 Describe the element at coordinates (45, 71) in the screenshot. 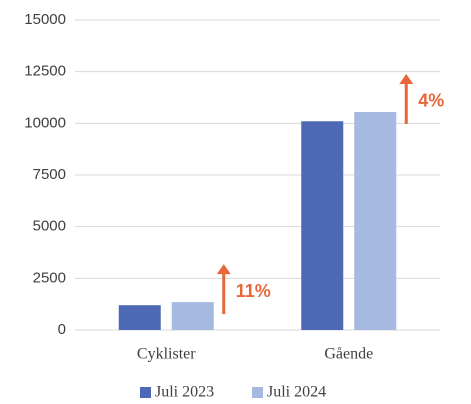

I see `y-tick-label: 12500` at that location.